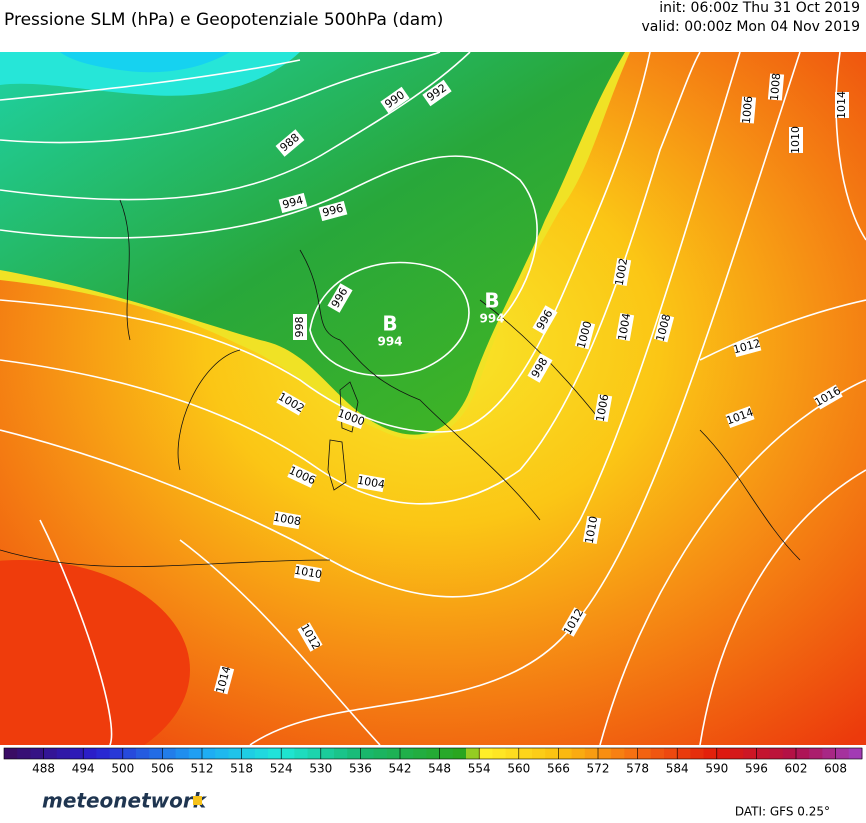 The image size is (866, 823). Describe the element at coordinates (293, 203) in the screenshot. I see `label-text: 994` at that location.